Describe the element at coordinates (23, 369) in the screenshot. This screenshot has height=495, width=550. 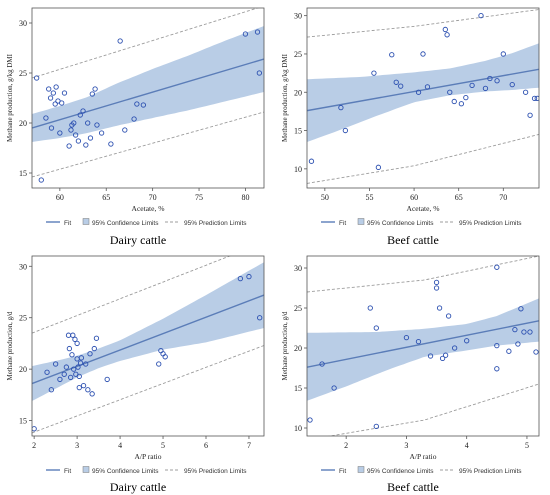
I see `y-tick-label: 20` at that location.